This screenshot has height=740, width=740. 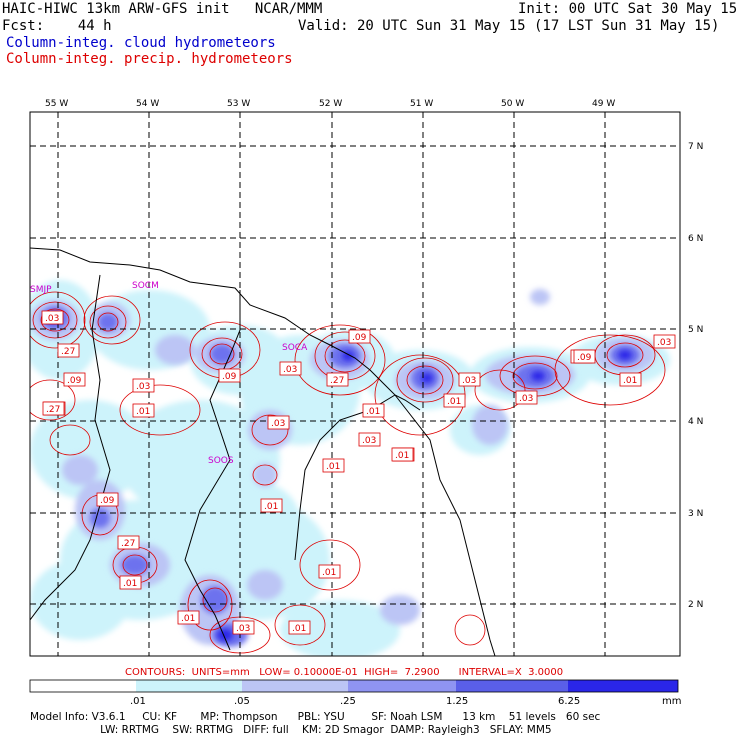 What do you see at coordinates (348, 701) in the screenshot?
I see `colorbar-label: .25` at bounding box center [348, 701].